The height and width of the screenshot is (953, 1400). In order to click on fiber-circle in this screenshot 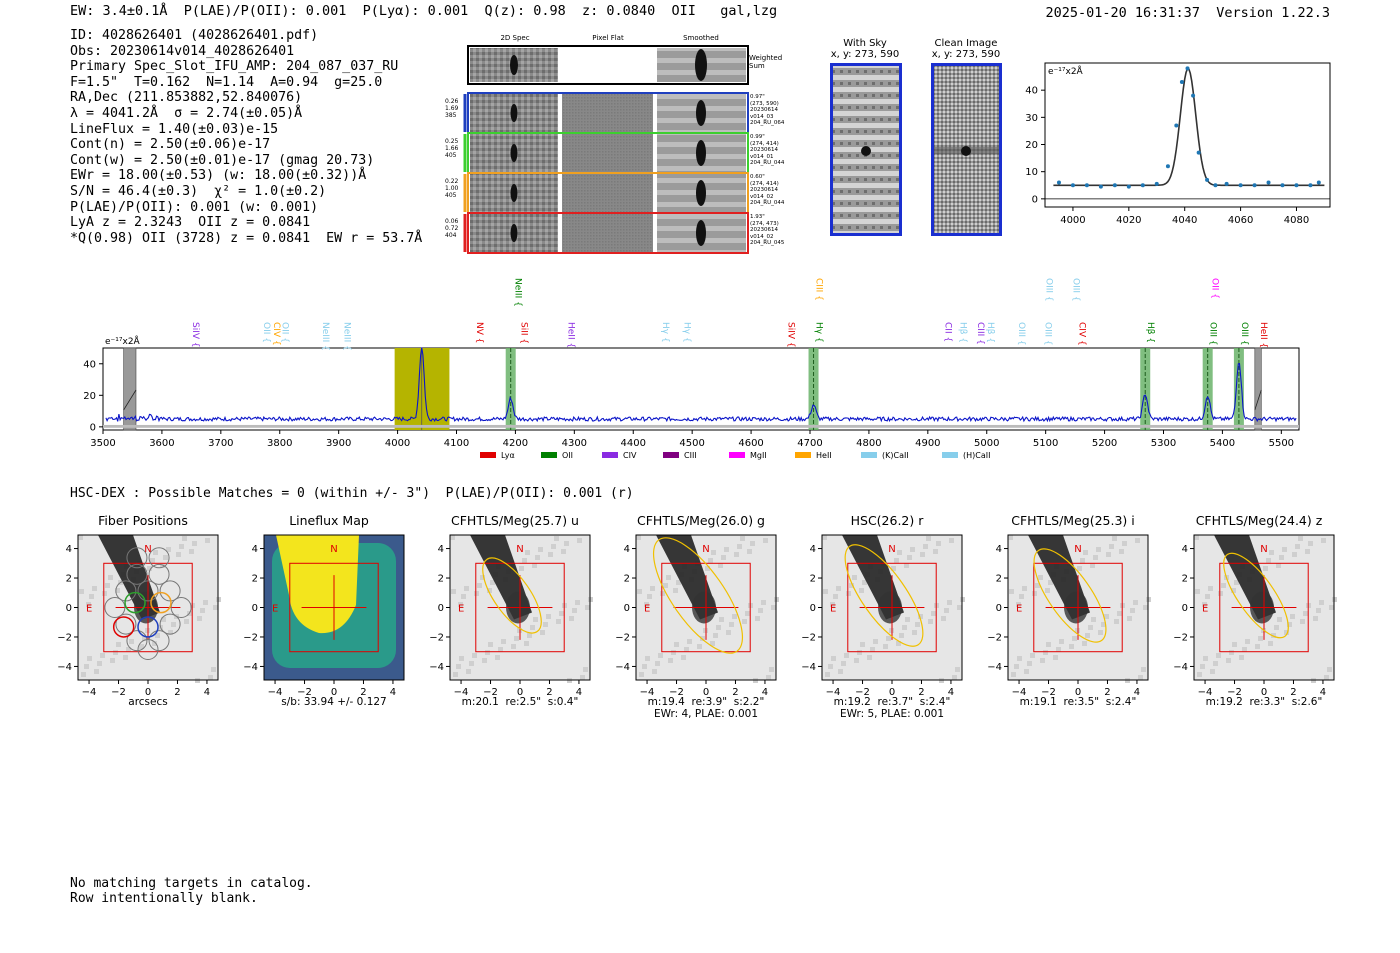, I will do `click(170, 624)`.